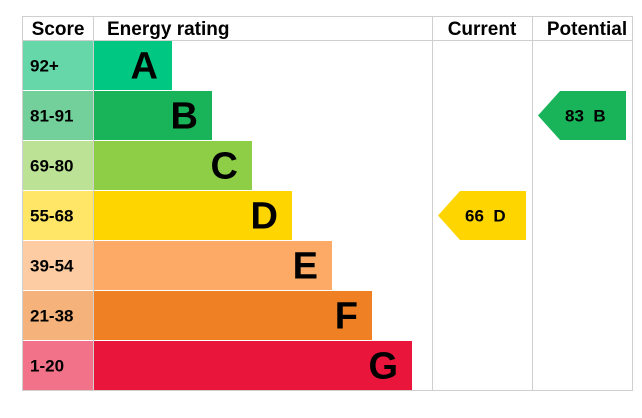 This screenshot has width=642, height=418. I want to click on potential-rating-indicator-label: 83 B, so click(585, 116).